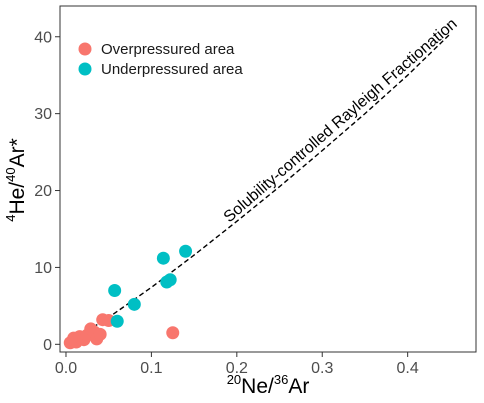 This screenshot has width=484, height=403. I want to click on y-tick-label: 10, so click(43, 268).